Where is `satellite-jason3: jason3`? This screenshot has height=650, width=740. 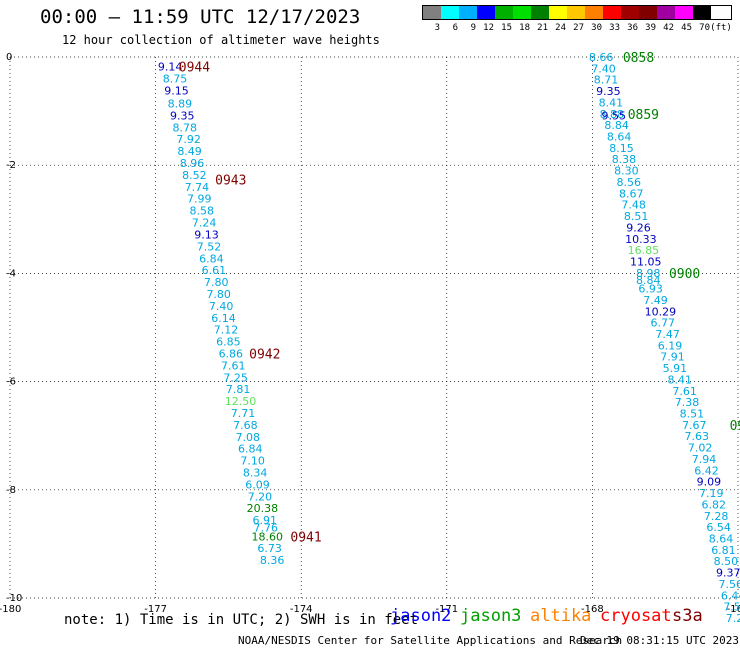 satellite-jason3: jason3 is located at coordinates (491, 616).